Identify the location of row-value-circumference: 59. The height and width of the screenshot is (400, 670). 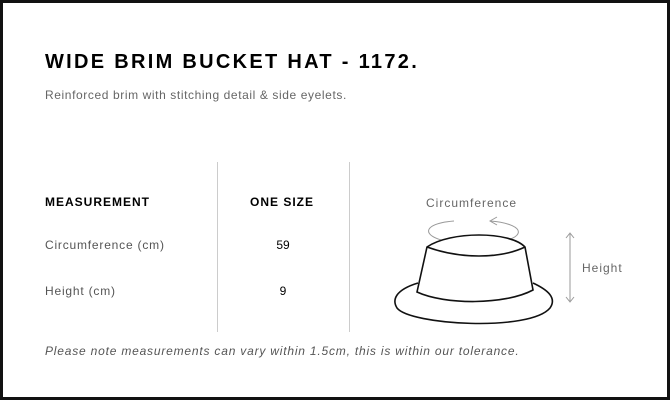
(283, 245).